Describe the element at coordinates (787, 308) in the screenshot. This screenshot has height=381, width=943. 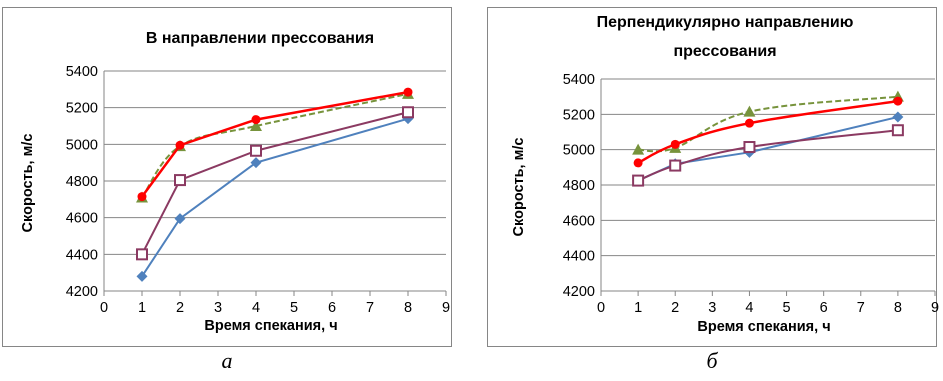
I see `chart-b-x-tick-label: 5` at that location.